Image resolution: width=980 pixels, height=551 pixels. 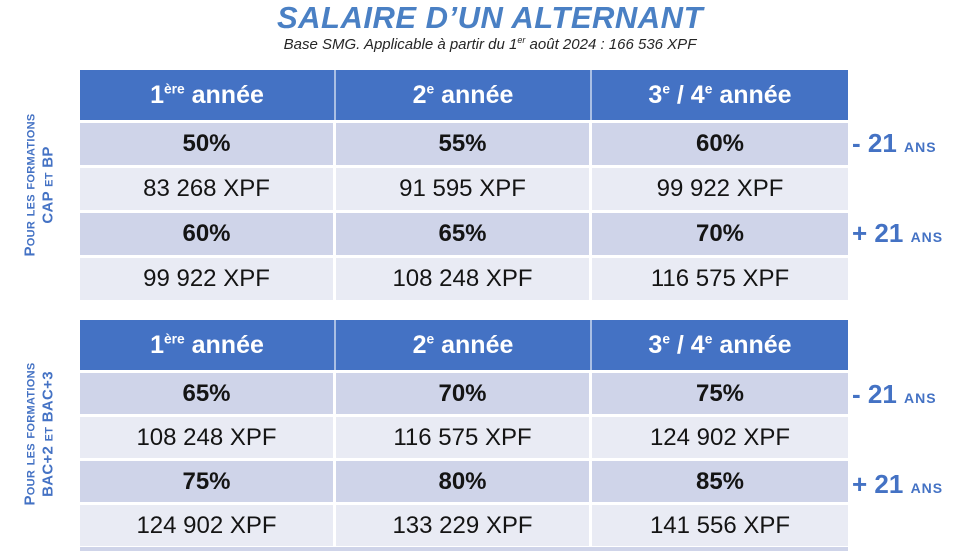 What do you see at coordinates (490, 17) in the screenshot?
I see `page-title: SALAIRE D’UN ALTERNANT` at bounding box center [490, 17].